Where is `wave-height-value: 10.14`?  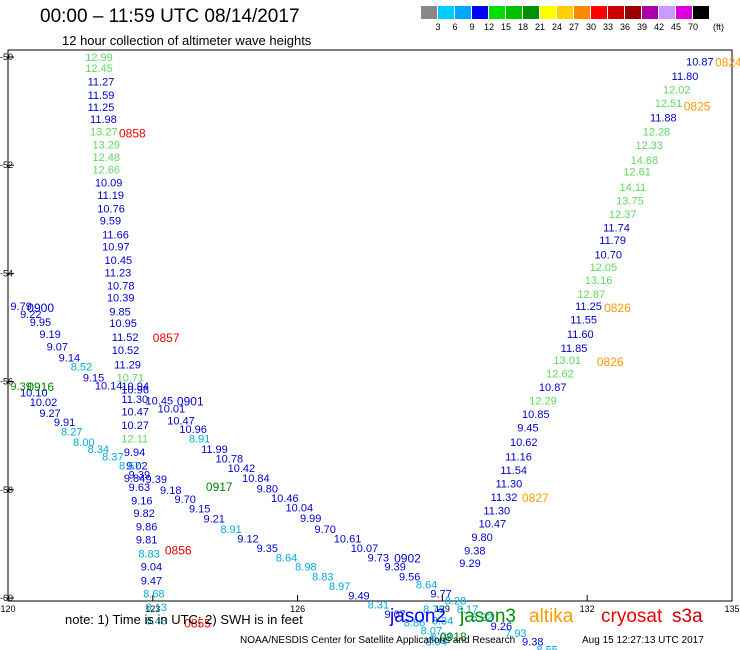
wave-height-value: 10.14 is located at coordinates (109, 386).